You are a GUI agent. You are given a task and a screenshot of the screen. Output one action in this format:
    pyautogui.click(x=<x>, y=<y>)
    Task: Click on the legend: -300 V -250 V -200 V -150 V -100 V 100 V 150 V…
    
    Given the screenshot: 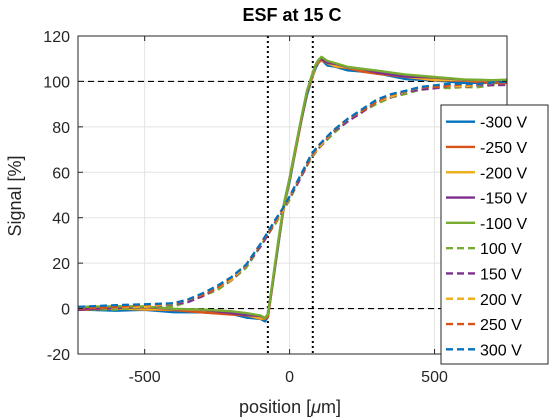 What is the action you would take?
    pyautogui.click(x=494, y=234)
    